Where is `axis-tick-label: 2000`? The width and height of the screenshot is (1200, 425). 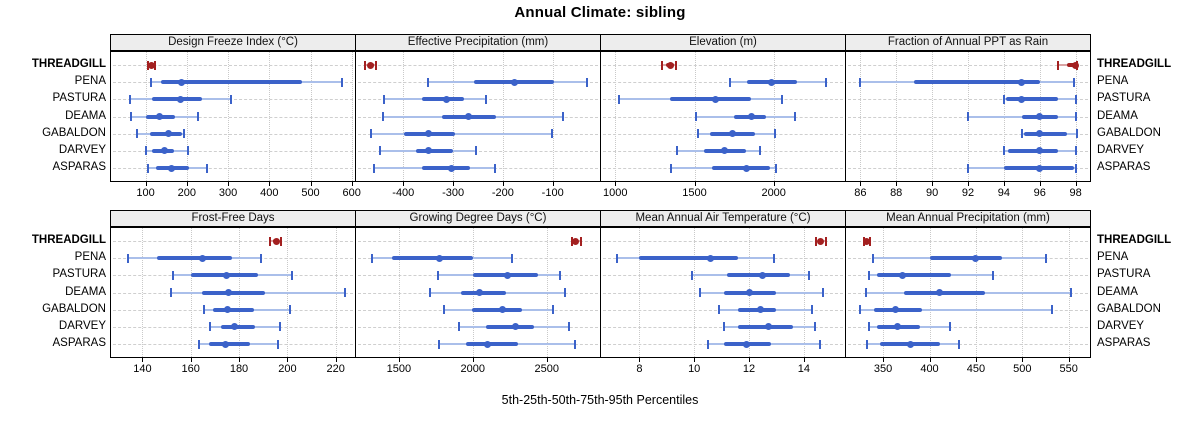
axis-tick-label: 2000 is located at coordinates (473, 369).